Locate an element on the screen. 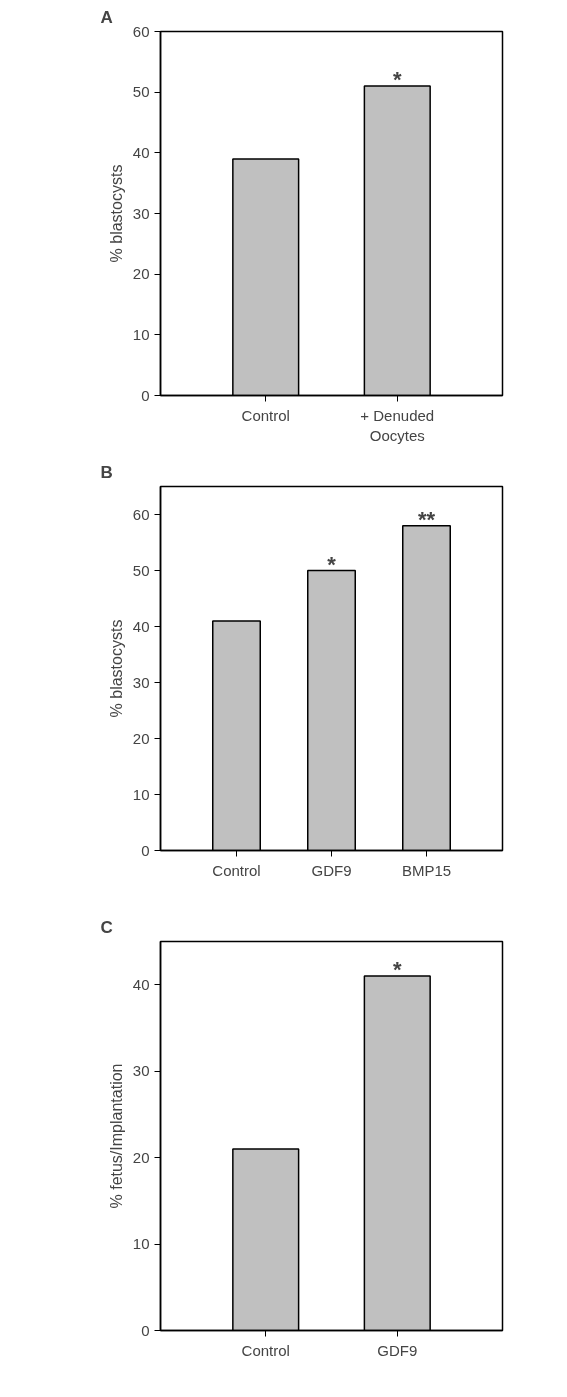 The width and height of the screenshot is (567, 1397). x-tick-label: BMP15 is located at coordinates (426, 870).